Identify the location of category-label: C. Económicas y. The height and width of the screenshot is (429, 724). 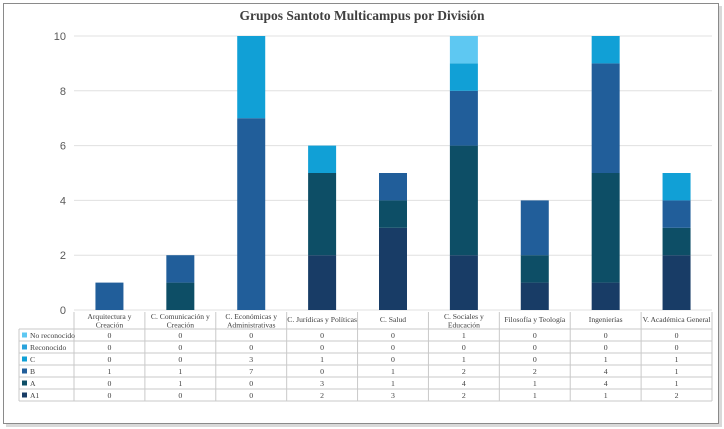
(251, 316).